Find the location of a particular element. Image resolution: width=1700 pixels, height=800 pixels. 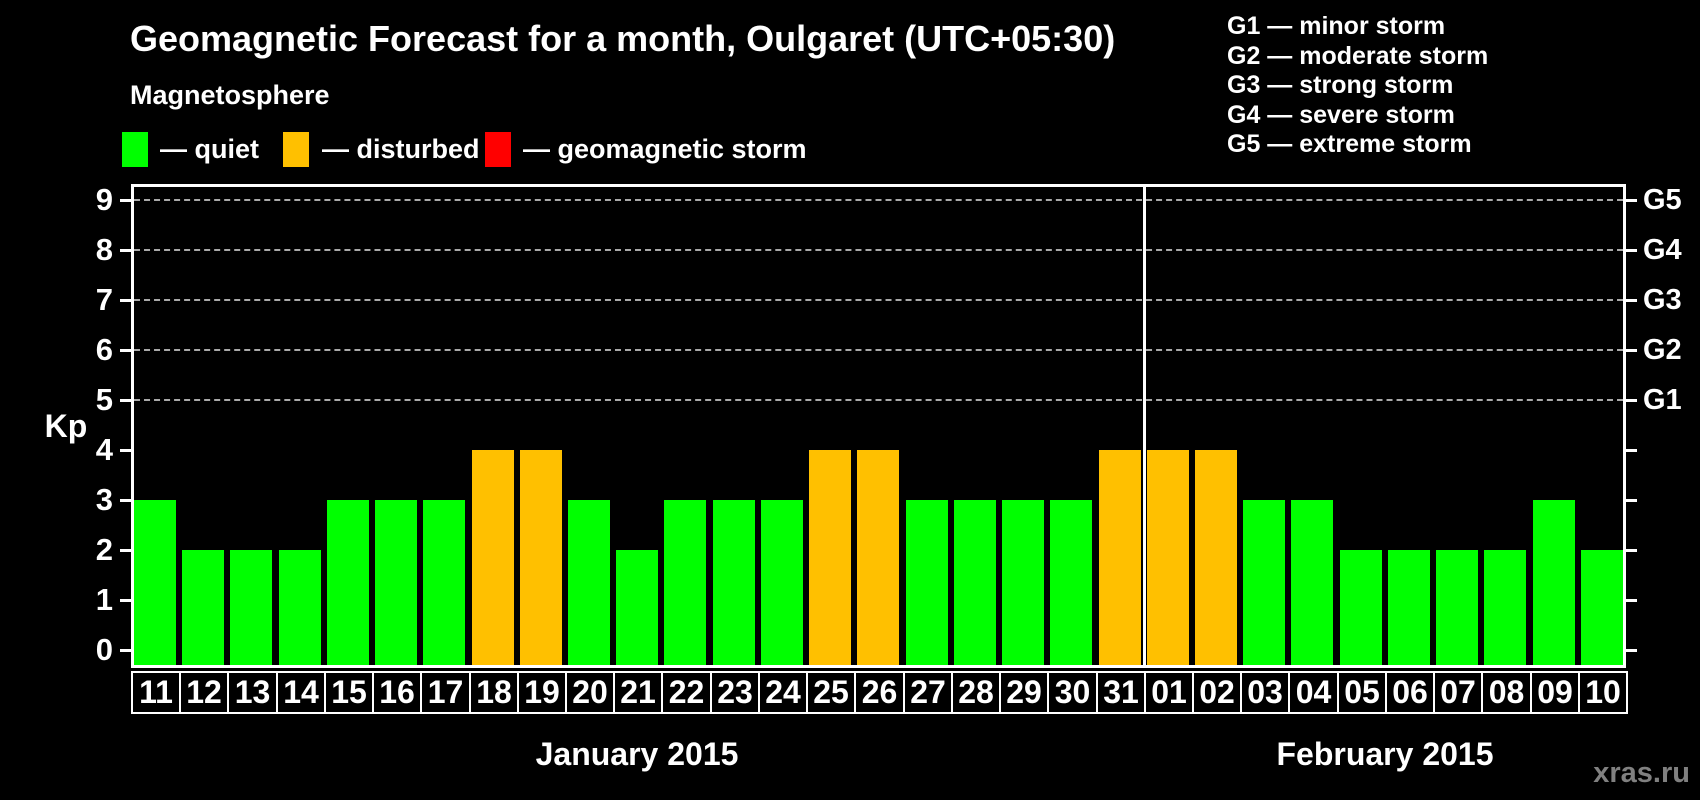

day-label-box-12: 12 is located at coordinates (204, 692).